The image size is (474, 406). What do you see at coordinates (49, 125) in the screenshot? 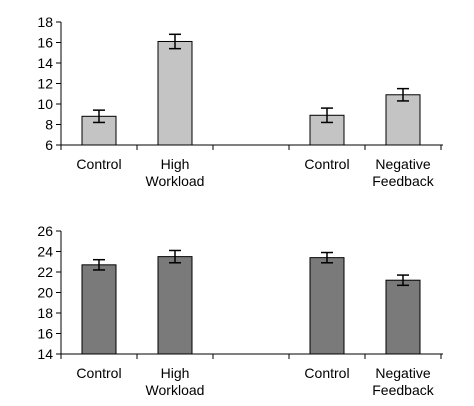
I see `panel-1-y-tick-label: 8` at bounding box center [49, 125].